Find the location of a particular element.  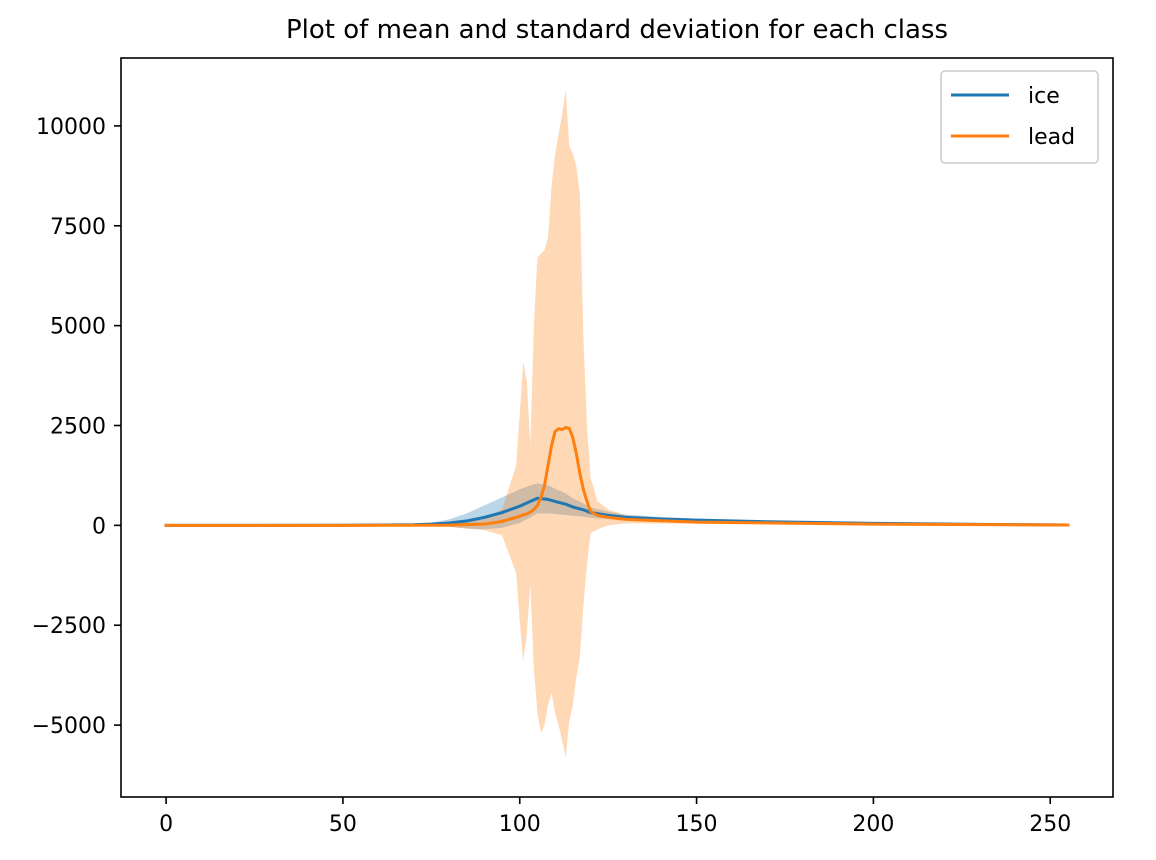

y-axis: −5000 −2500 0 2500 5000 7500 10000 is located at coordinates (76, 427).